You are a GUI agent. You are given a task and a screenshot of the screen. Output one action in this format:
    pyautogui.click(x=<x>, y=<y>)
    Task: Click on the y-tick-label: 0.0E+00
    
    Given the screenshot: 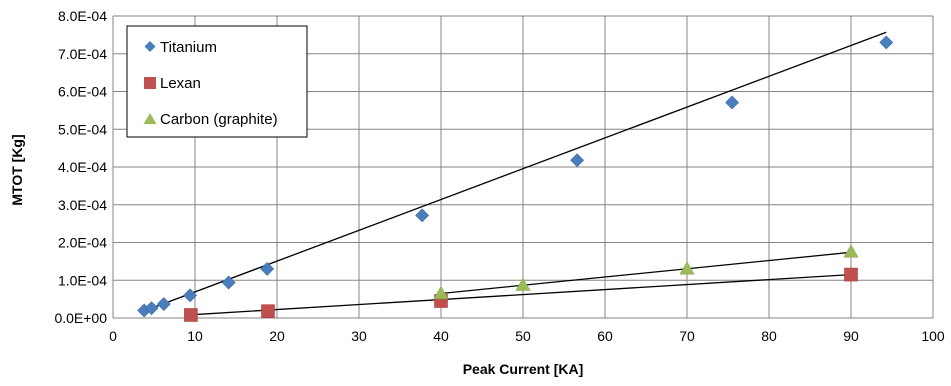 What is the action you would take?
    pyautogui.click(x=80, y=318)
    